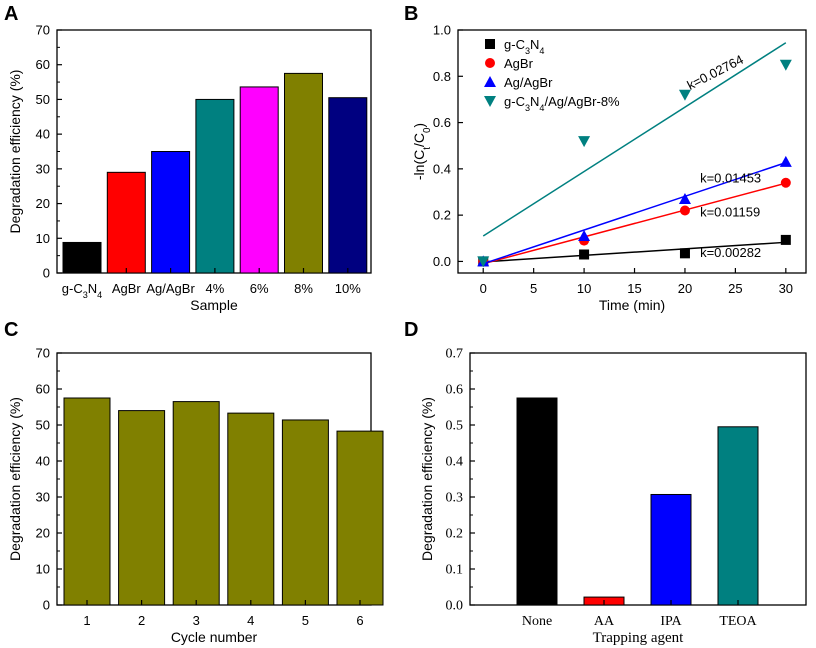 This screenshot has width=816, height=648. I want to click on x-tick-label: IPA, so click(671, 621).